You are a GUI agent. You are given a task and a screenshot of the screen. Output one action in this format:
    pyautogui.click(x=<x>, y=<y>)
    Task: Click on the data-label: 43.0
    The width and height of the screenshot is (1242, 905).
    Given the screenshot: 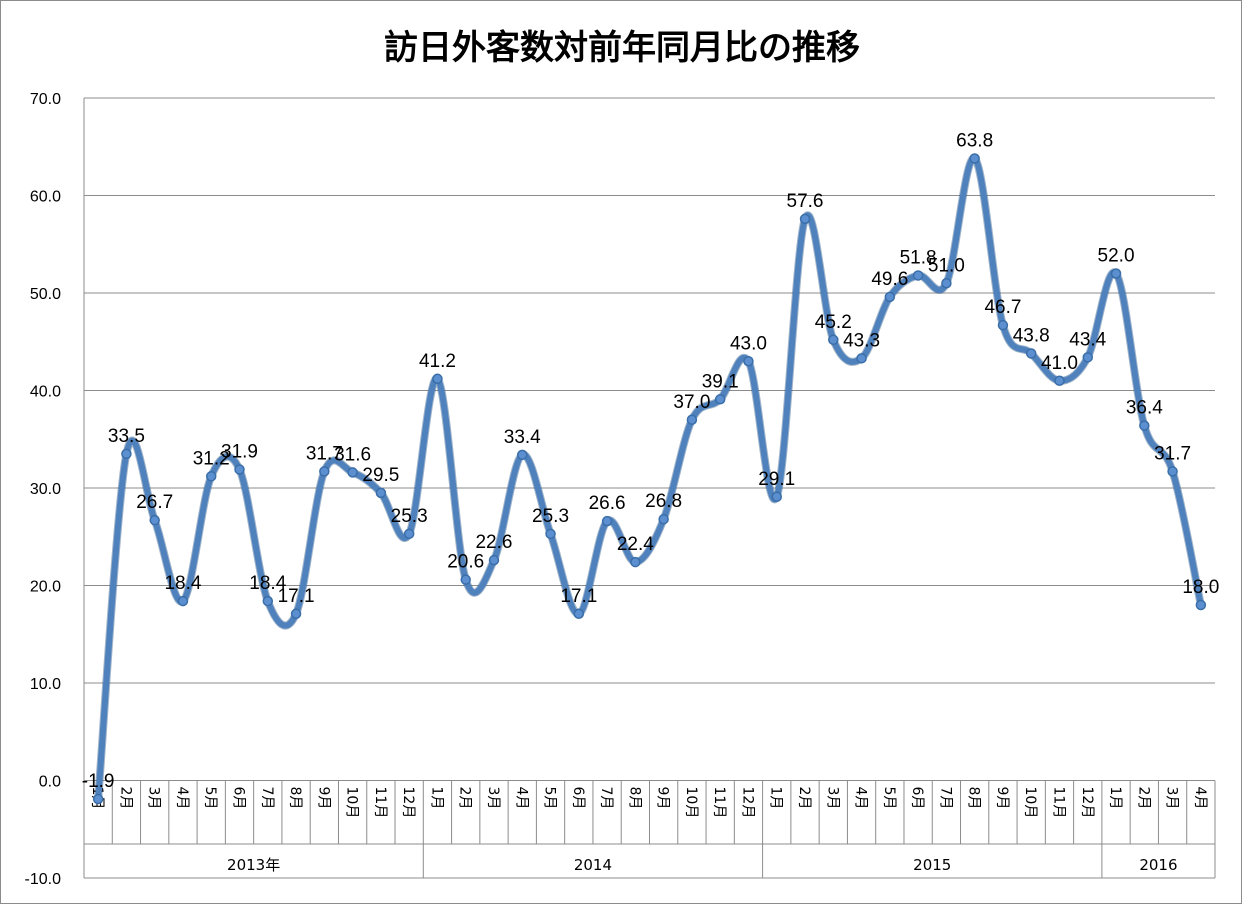 What is the action you would take?
    pyautogui.click(x=748, y=343)
    